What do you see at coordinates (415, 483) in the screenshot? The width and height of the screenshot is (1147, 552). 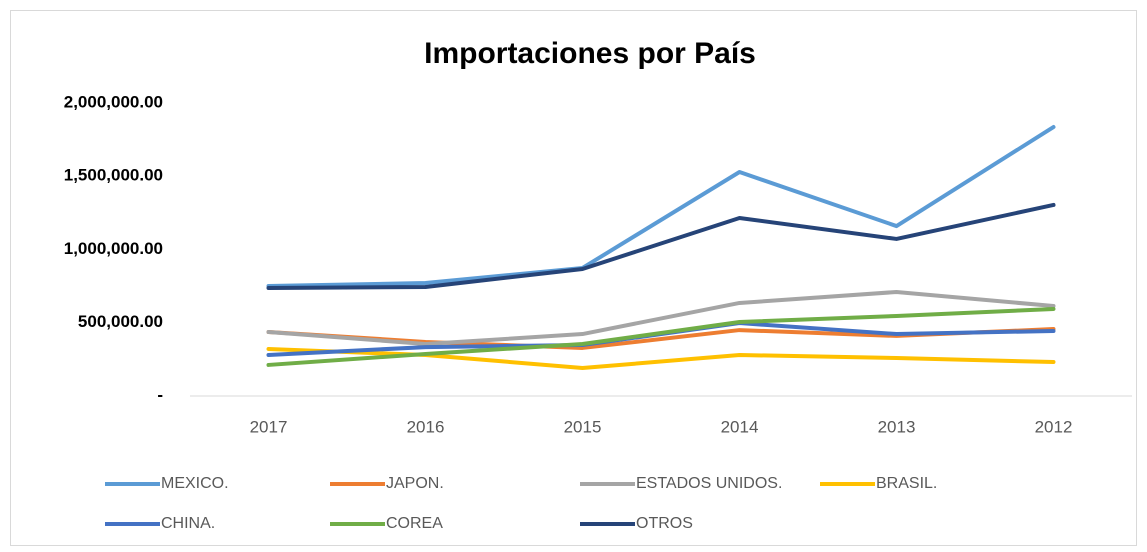 I see `legend-label: JAPON.` at bounding box center [415, 483].